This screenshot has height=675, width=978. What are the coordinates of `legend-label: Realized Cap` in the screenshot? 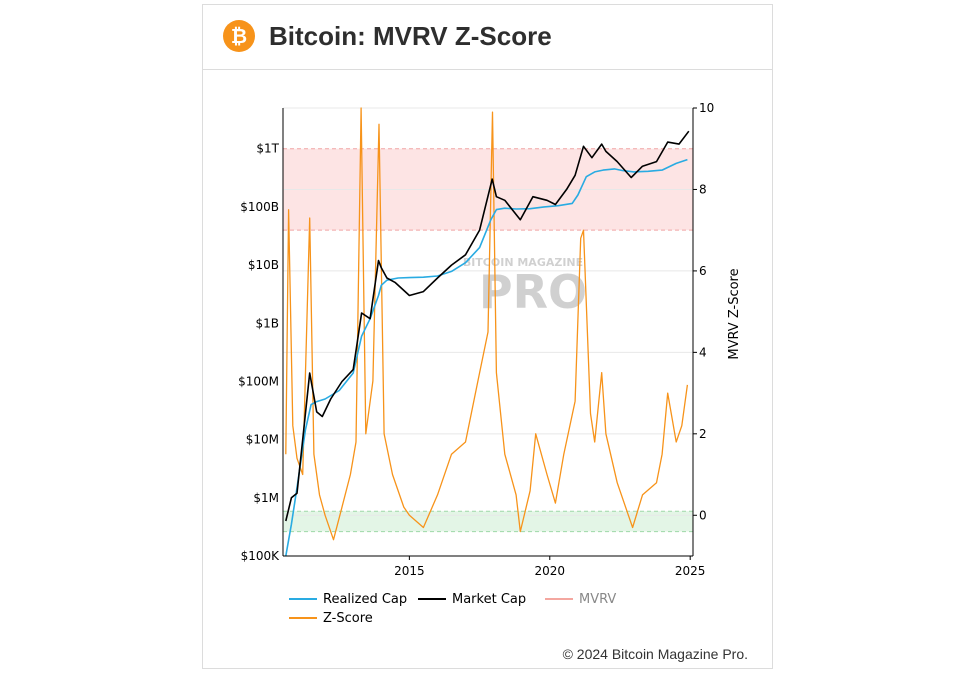 It's located at (365, 599).